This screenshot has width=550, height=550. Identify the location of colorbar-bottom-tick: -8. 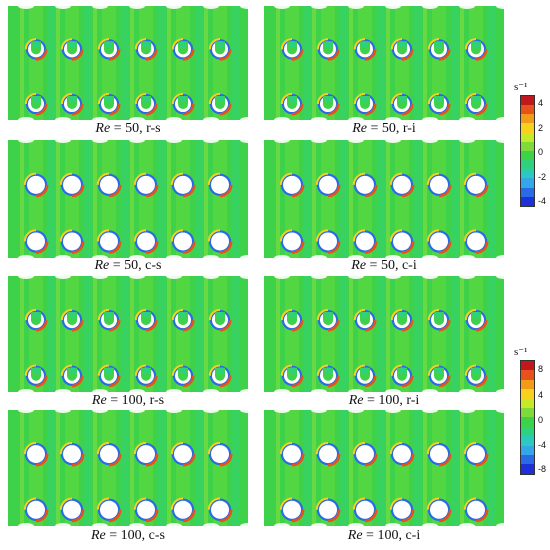
(542, 469).